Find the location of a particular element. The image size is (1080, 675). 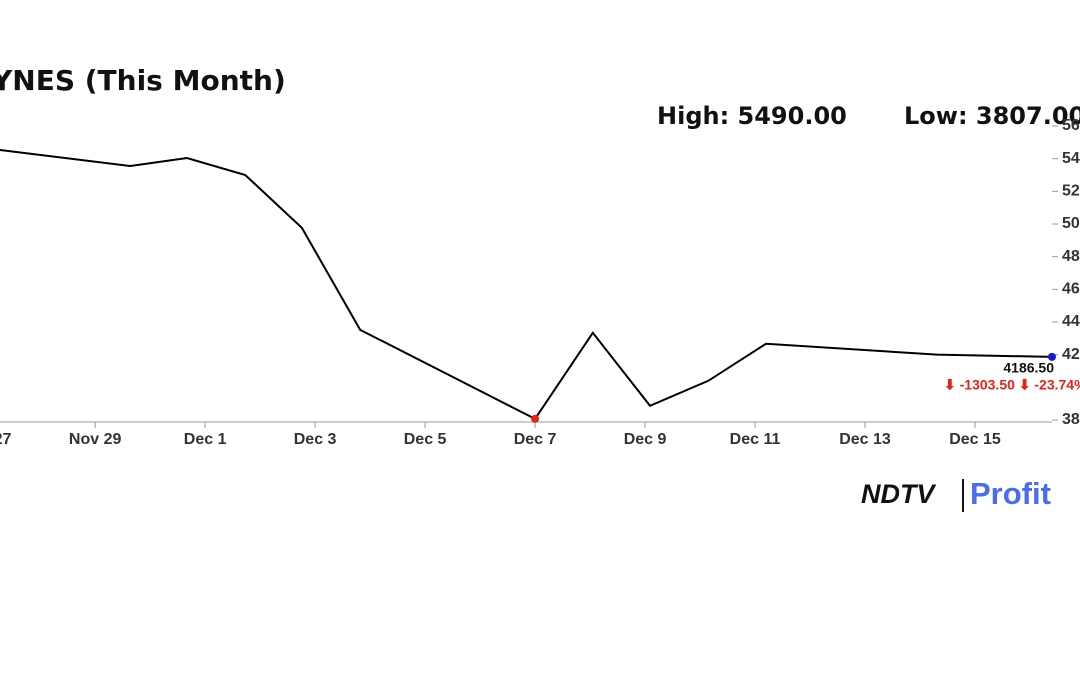

low-label: Low: 3807.00 is located at coordinates (992, 116).